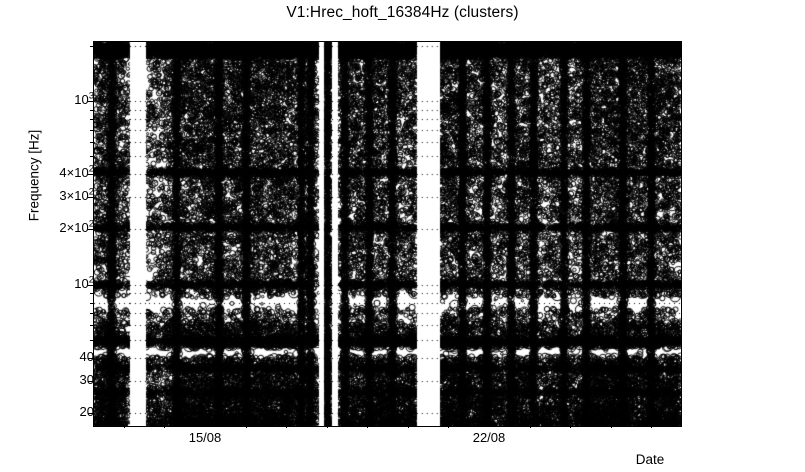  I want to click on x-tick-label-15-08: 15/08, so click(205, 437).